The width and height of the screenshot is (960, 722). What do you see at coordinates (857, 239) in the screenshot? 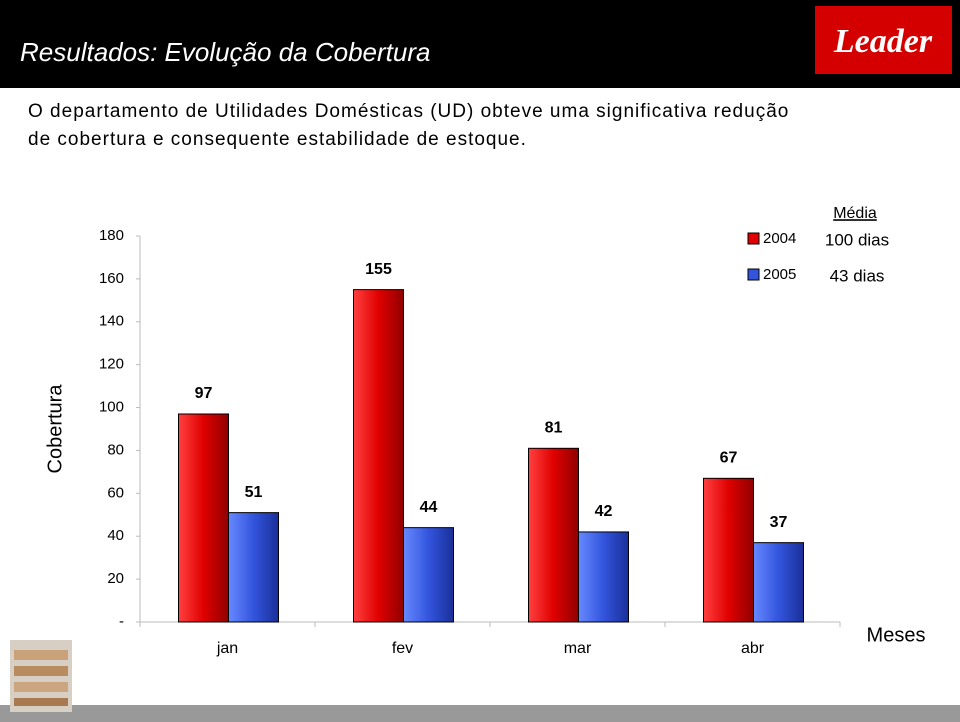
I see `legend-note: 100 dias` at bounding box center [857, 239].